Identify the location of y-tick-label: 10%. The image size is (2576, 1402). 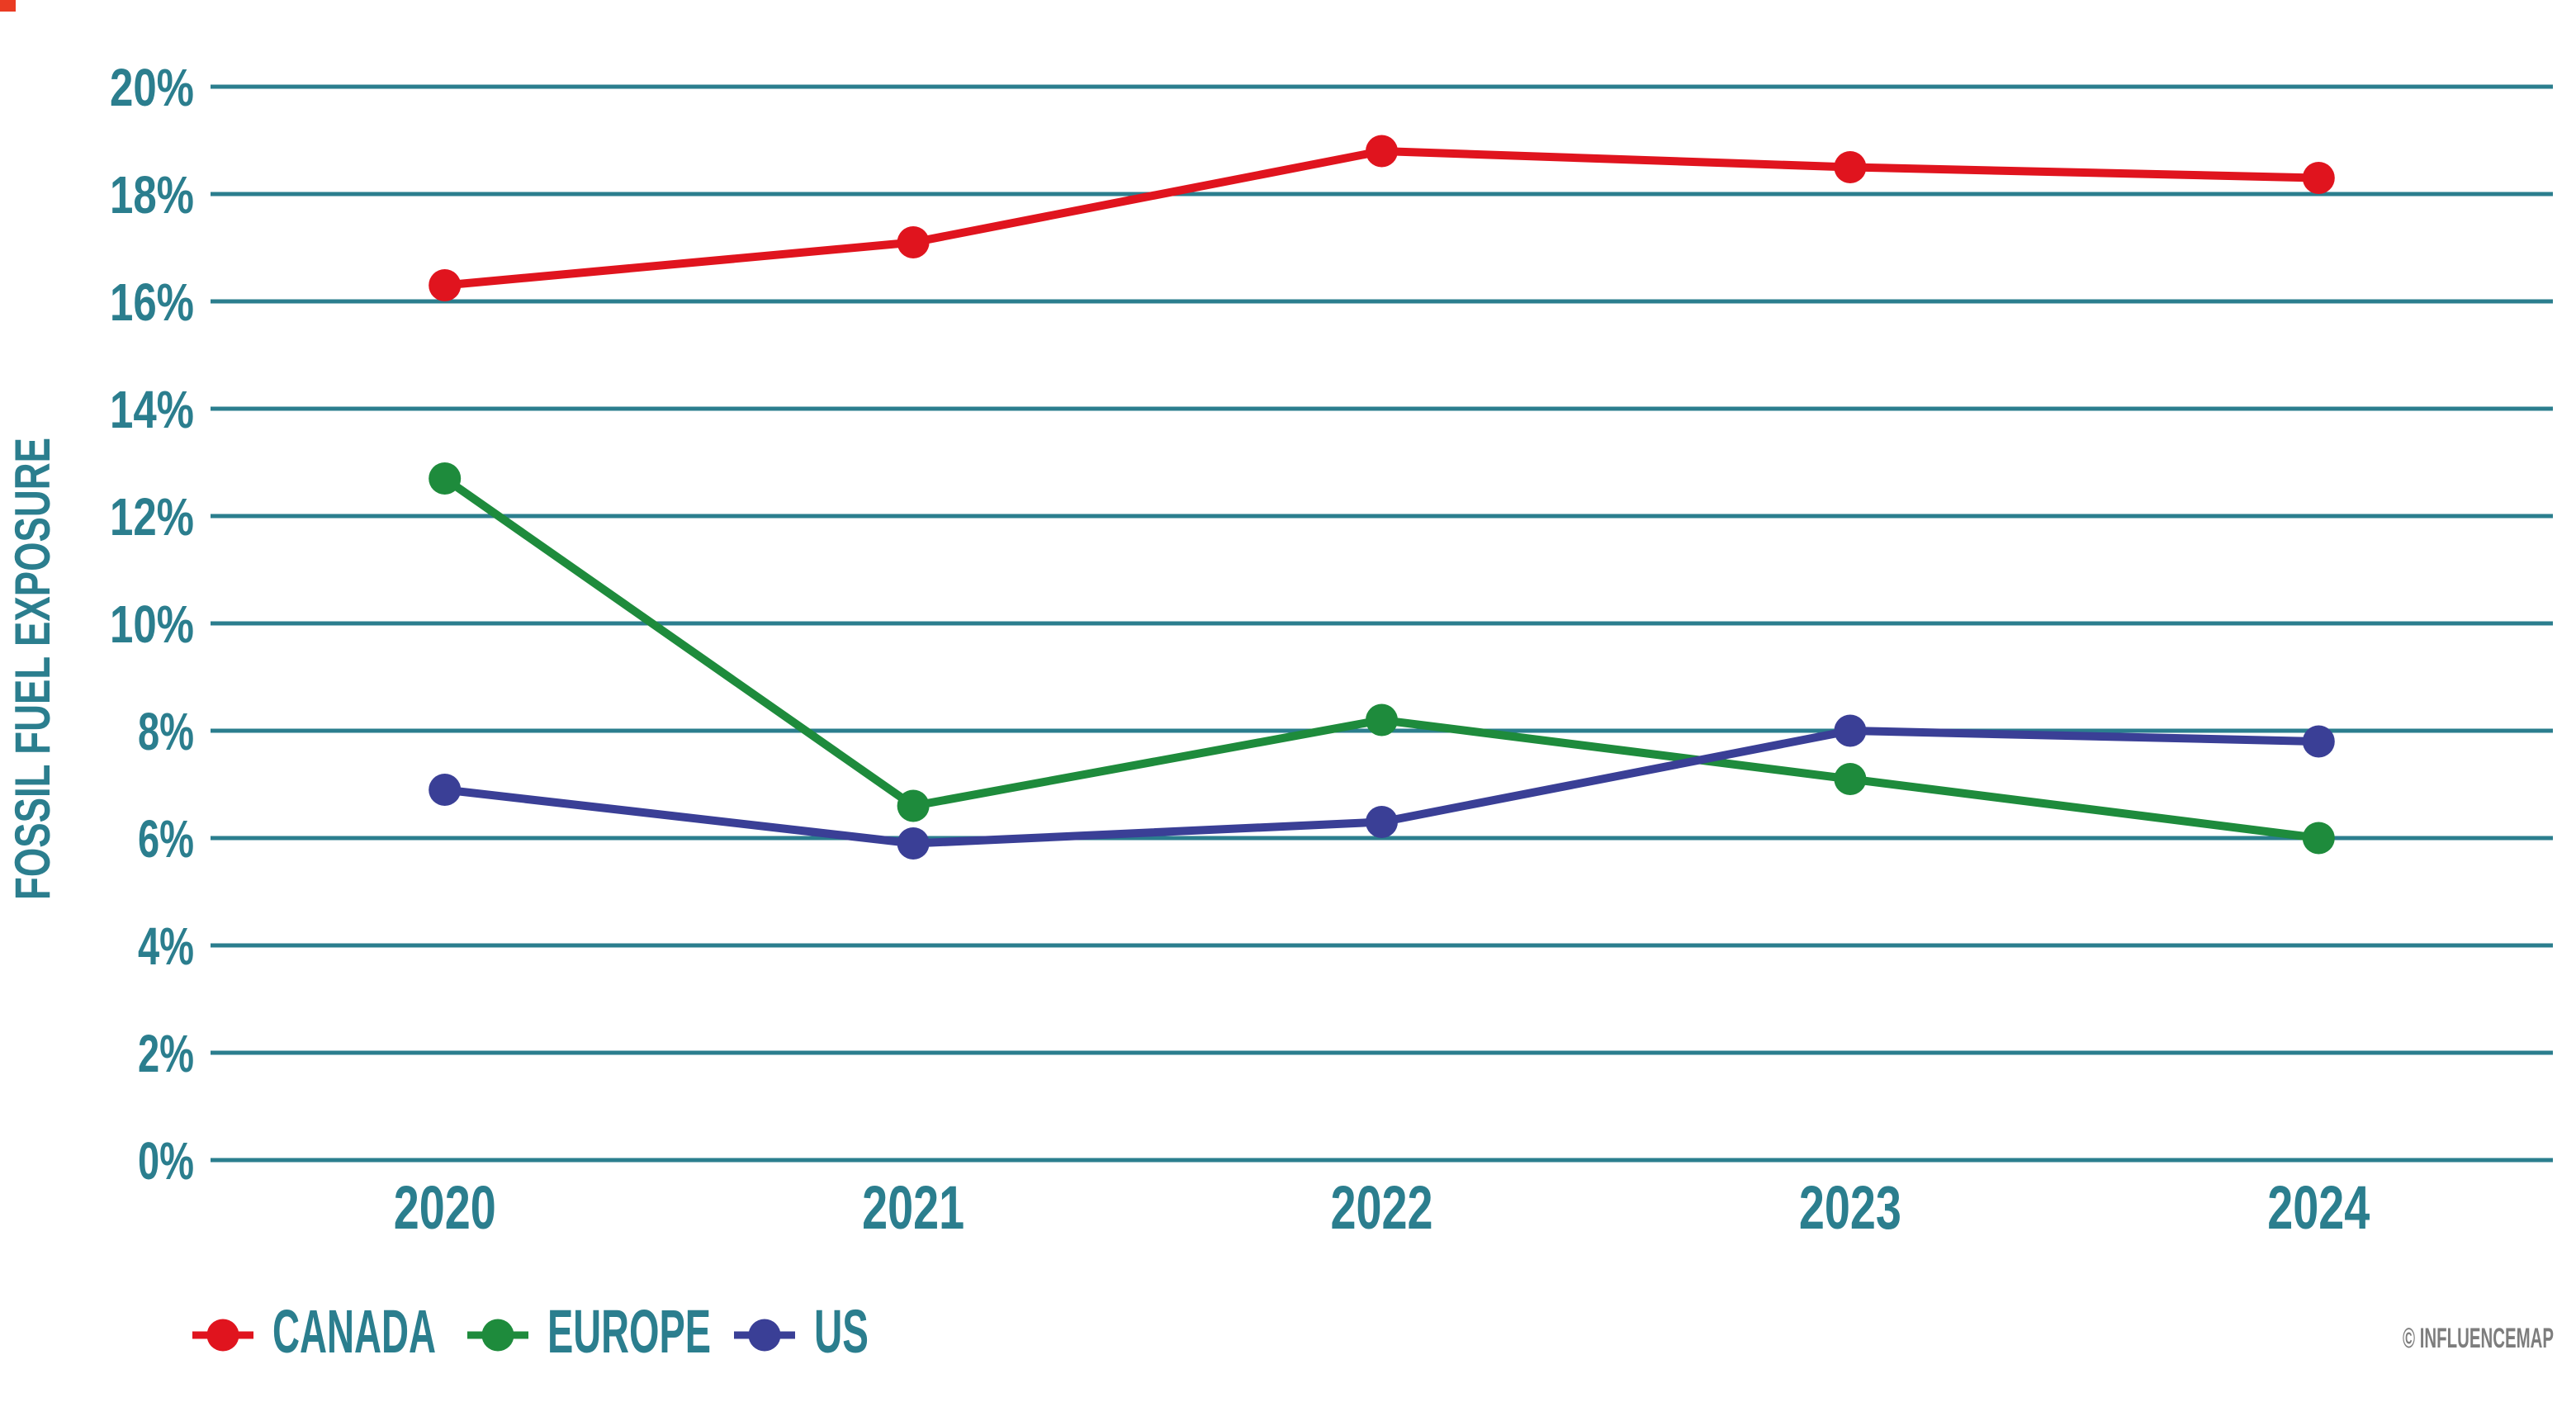
(152, 624).